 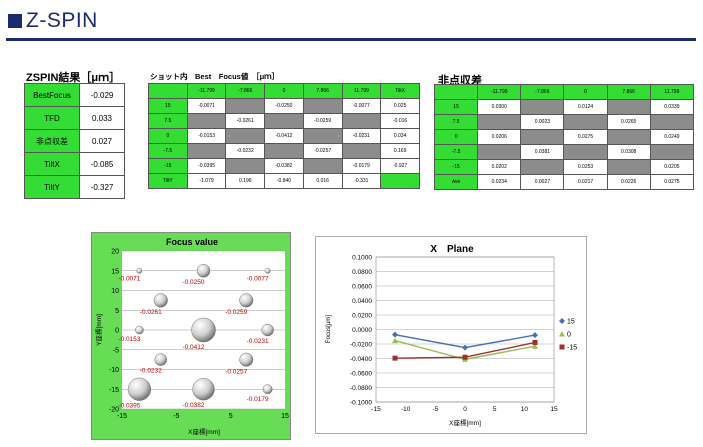 I want to click on summary-value: 0.027, so click(x=102, y=141).